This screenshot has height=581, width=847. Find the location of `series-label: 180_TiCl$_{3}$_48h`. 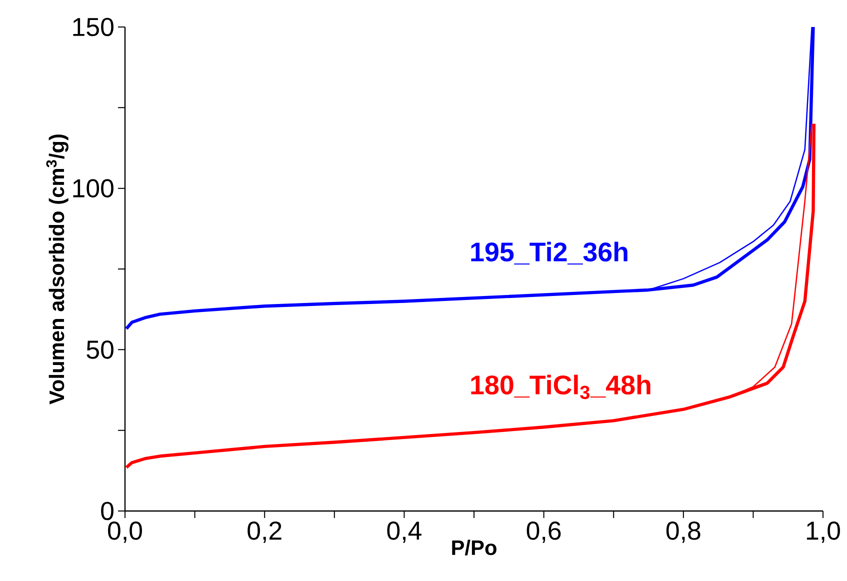

series-label: 180_TiCl$_{3}$_48h is located at coordinates (560, 387).